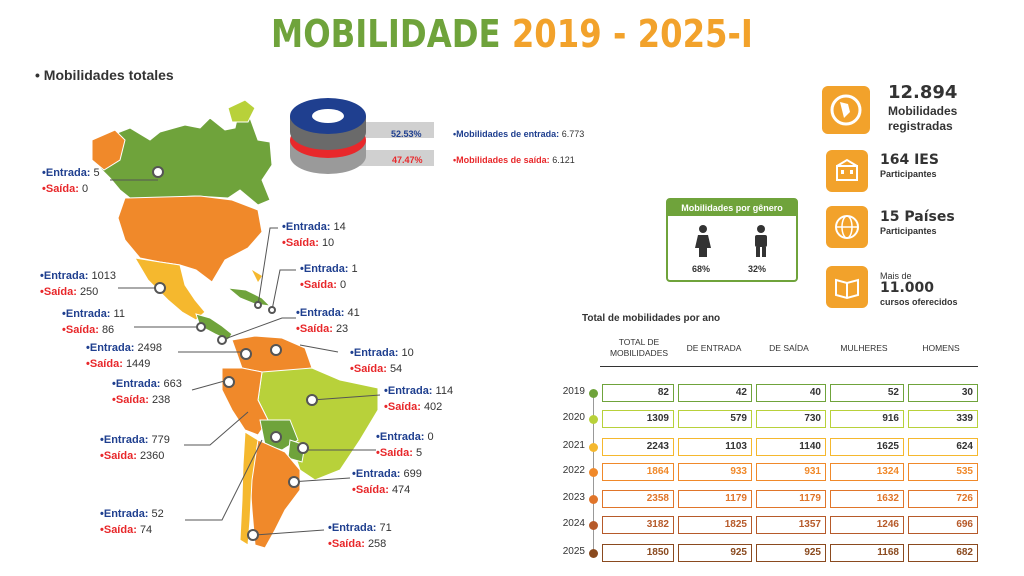 The width and height of the screenshot is (1024, 576). I want to click on table-cell: 2358, so click(638, 499).